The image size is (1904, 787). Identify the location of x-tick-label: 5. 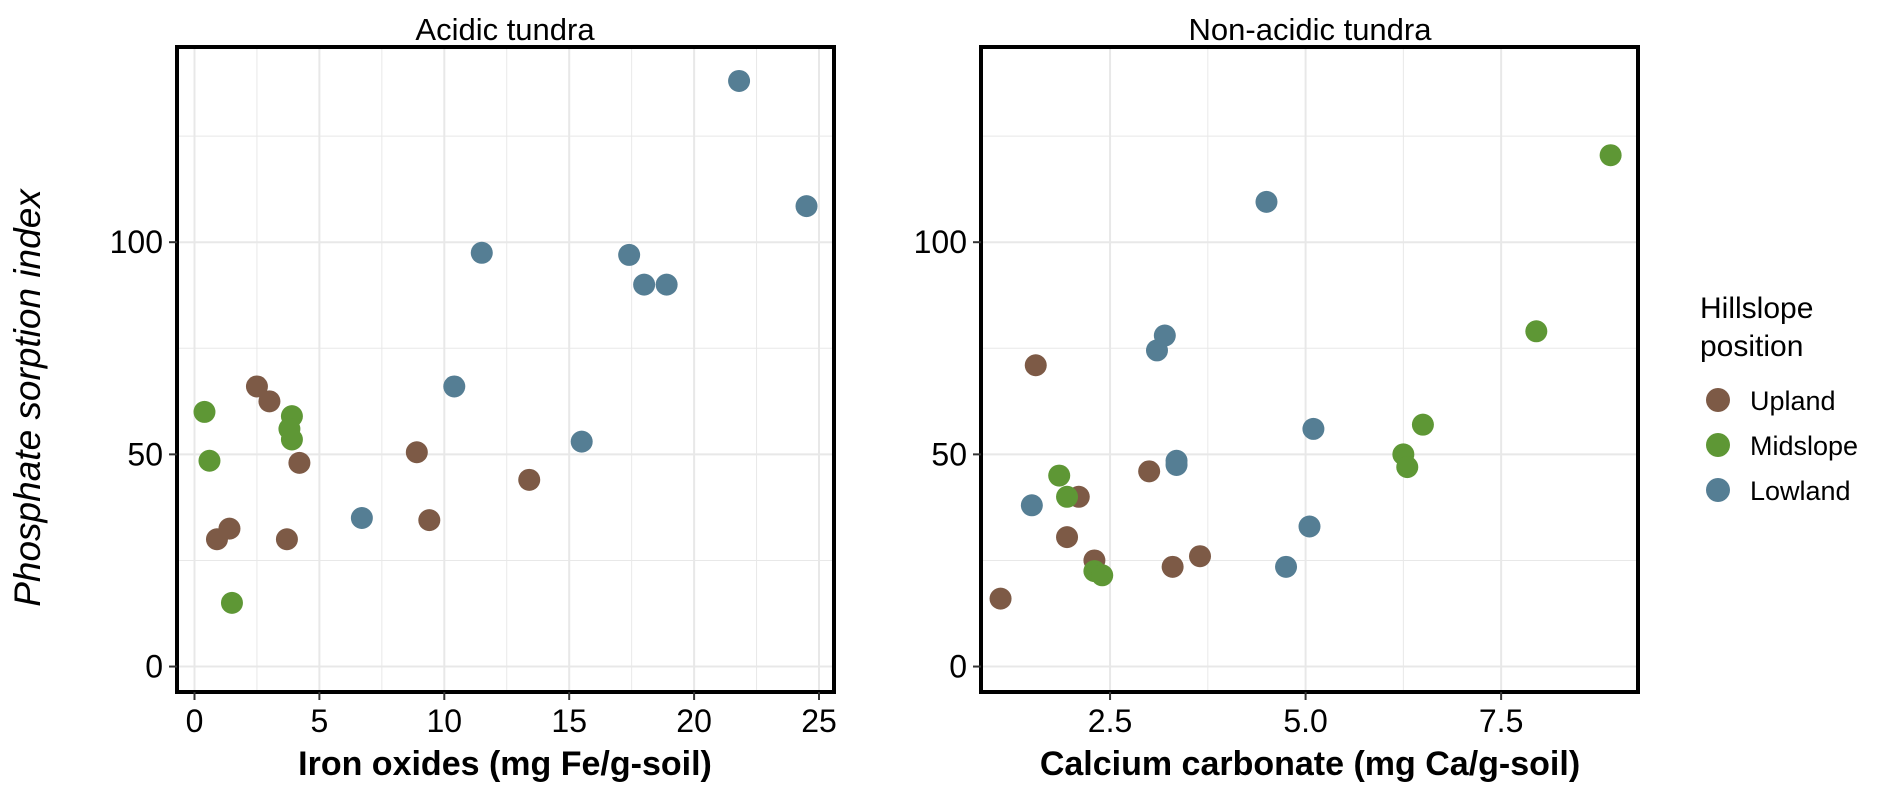
(319, 721).